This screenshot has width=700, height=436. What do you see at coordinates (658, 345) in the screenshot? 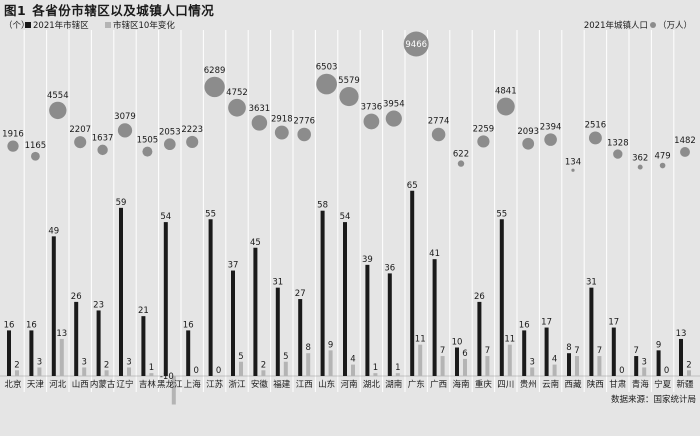
I see `bar-value-label-2021: 9` at bounding box center [658, 345].